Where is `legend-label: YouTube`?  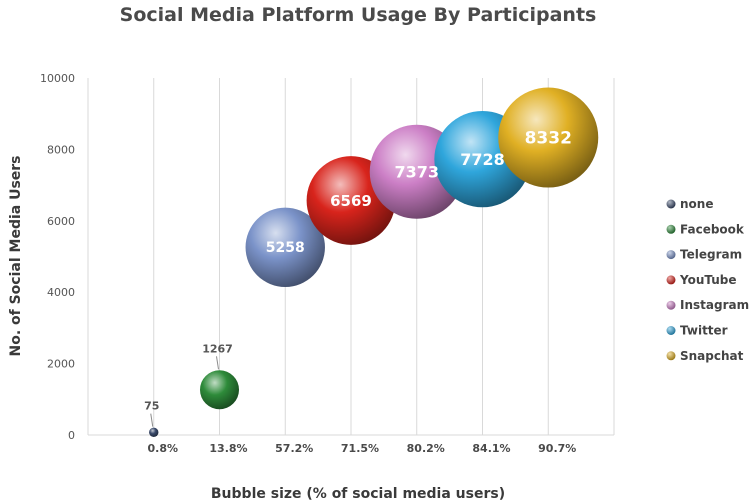
legend-label: YouTube is located at coordinates (708, 280).